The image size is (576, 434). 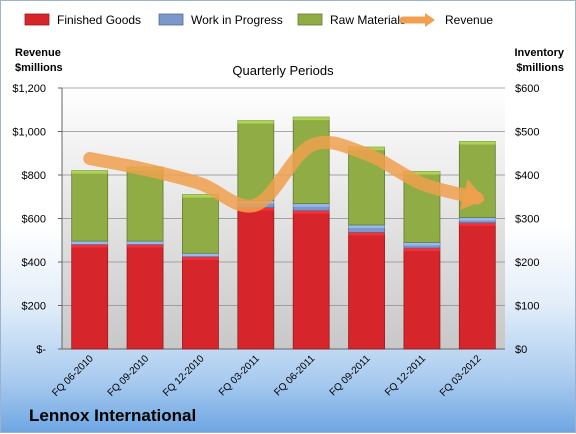 What do you see at coordinates (469, 20) in the screenshot?
I see `legend-label-revenue: Revenue` at bounding box center [469, 20].